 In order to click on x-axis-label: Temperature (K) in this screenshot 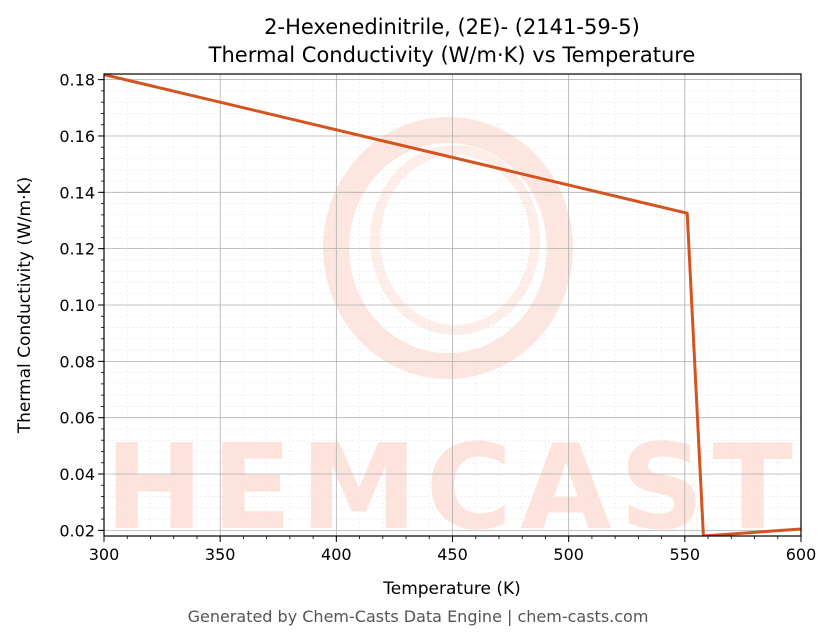, I will do `click(451, 589)`.